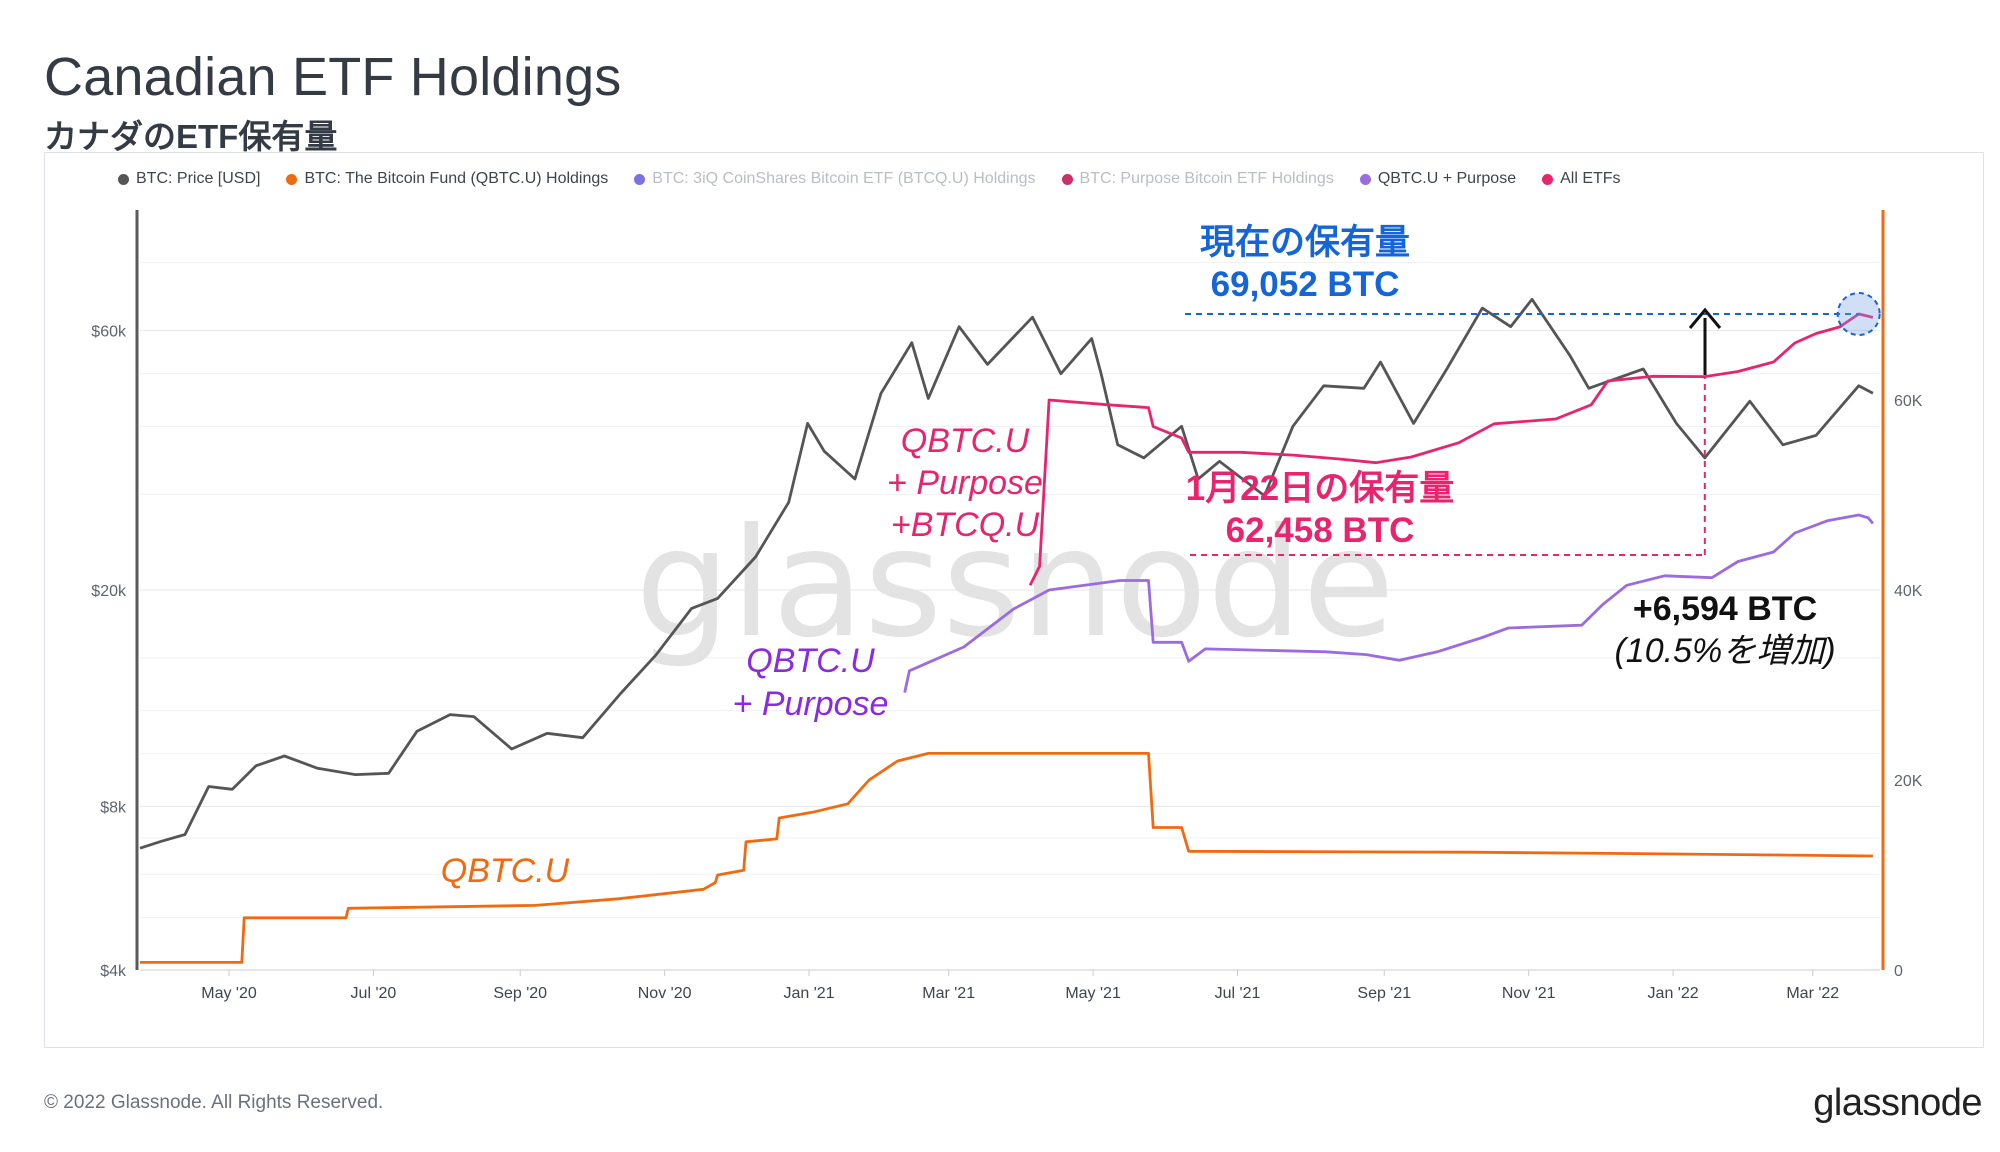  Describe the element at coordinates (1014, 584) in the screenshot. I see `watermark: glassnode` at that location.